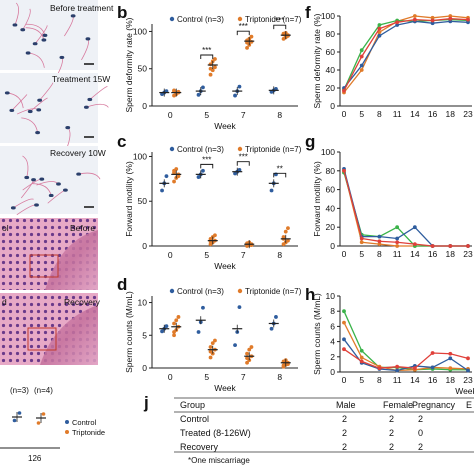  I want to click on y-axis-label: Forward motility (%), so click(317, 199).